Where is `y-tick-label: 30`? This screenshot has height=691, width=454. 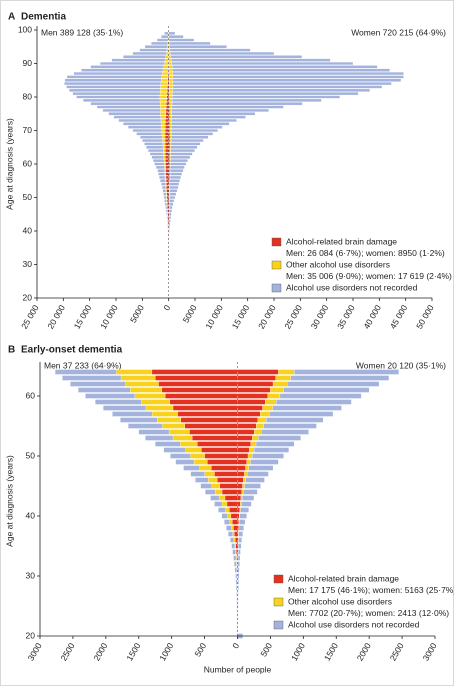
y-tick-label: 30 is located at coordinates (28, 264).